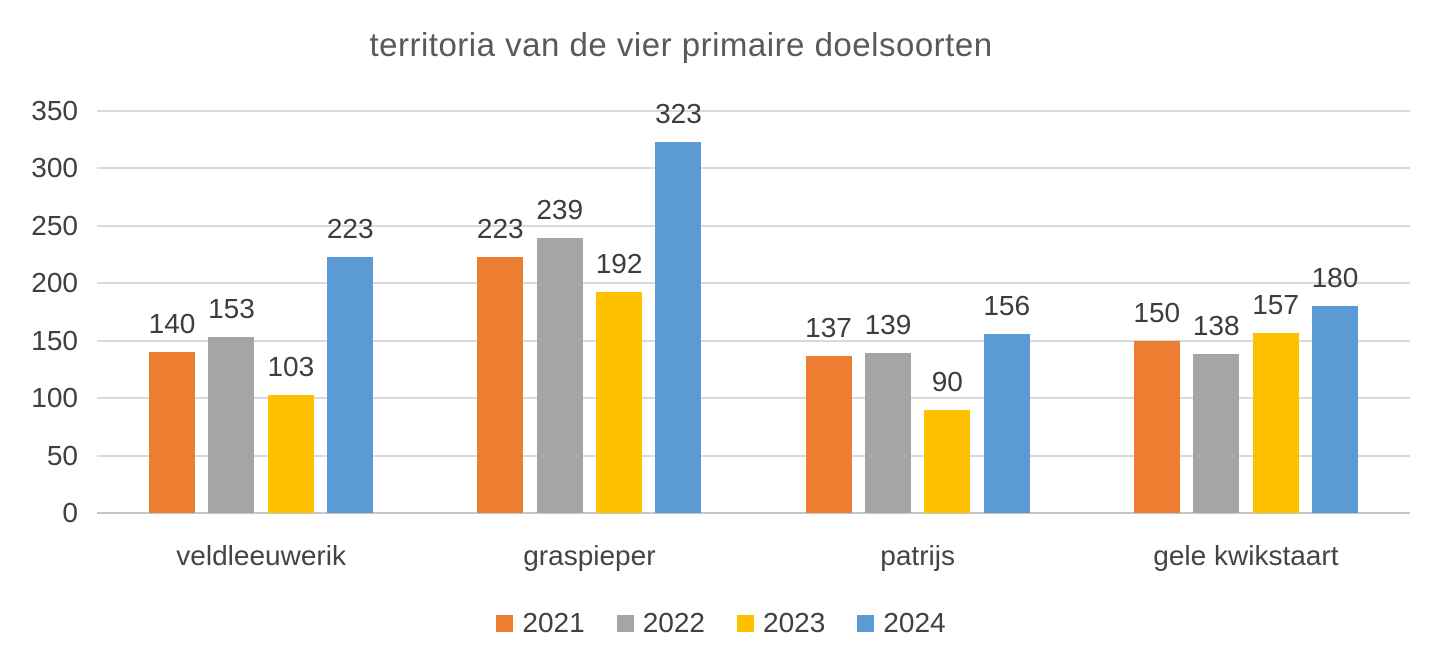 The height and width of the screenshot is (670, 1442). What do you see at coordinates (619, 264) in the screenshot?
I see `bar-value-label: 192` at bounding box center [619, 264].